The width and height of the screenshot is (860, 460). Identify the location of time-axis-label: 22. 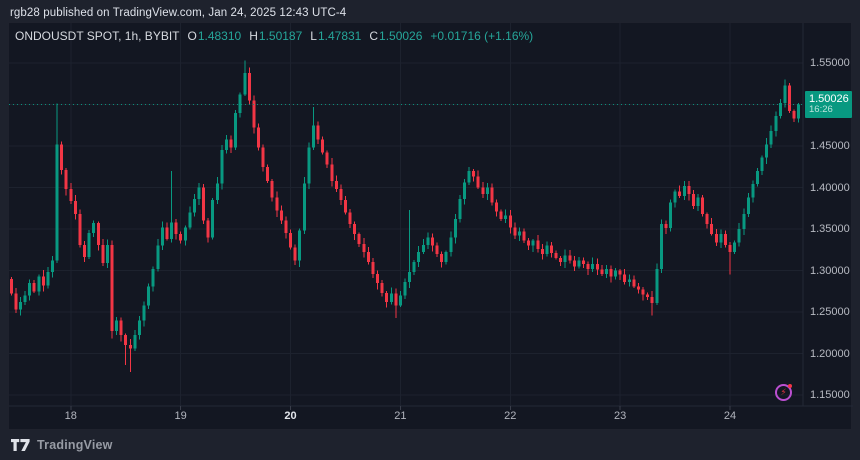
(510, 416).